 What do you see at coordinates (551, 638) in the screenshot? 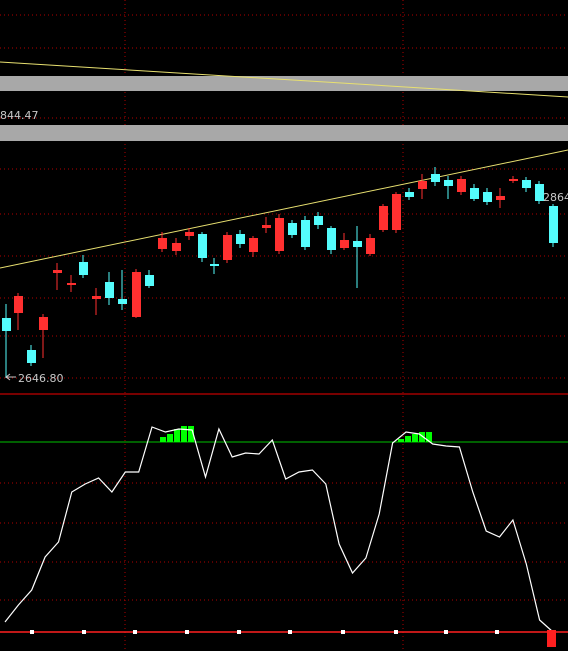
I see `end-marker` at bounding box center [551, 638].